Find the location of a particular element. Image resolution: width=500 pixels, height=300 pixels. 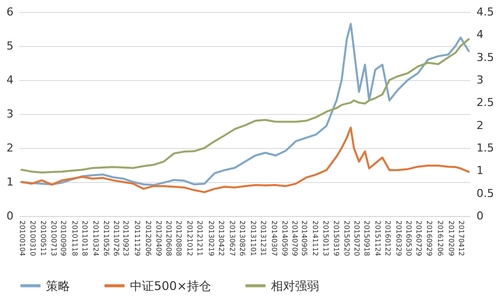

y-tick-label: 2 is located at coordinates (10, 148).